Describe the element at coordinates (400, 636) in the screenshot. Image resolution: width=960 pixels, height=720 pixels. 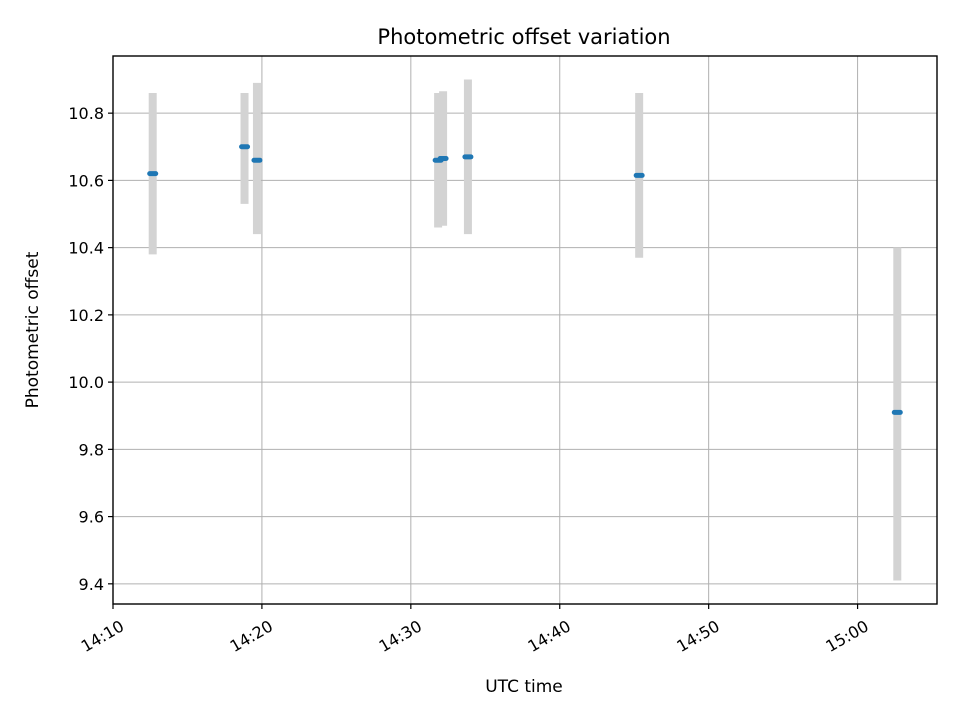
I see `x-tick-label: 14:30` at that location.